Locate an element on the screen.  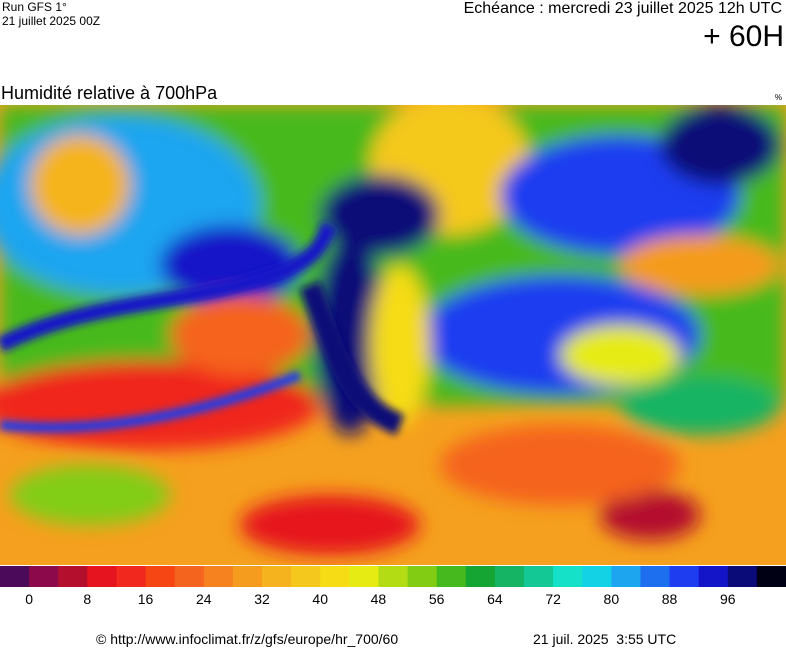
run-date: 21 juillet 2025 00Z is located at coordinates (51, 21).